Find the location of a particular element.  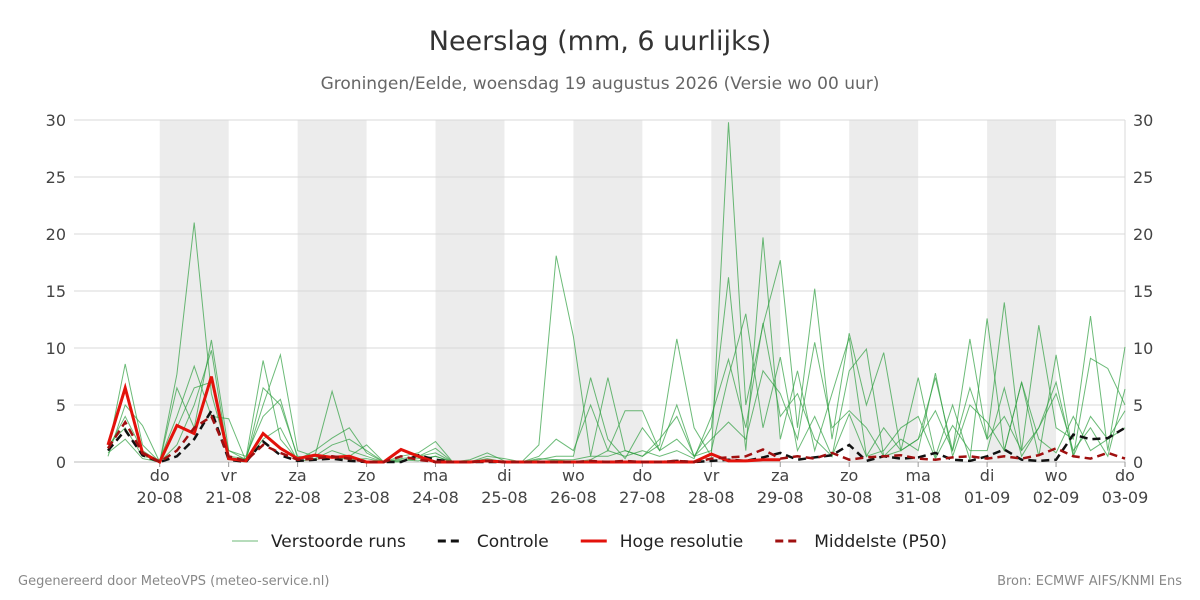

x-tick-label: wo 26-08 is located at coordinates (573, 486).